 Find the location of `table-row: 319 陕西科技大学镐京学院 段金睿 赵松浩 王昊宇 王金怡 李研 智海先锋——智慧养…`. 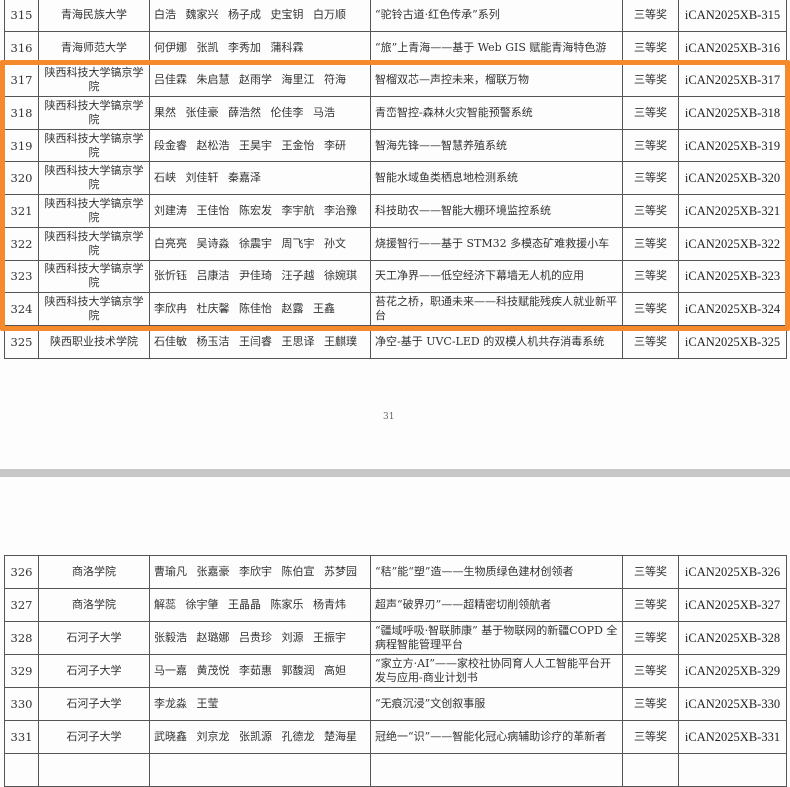

table-row: 319 陕西科技大学镐京学院 段金睿 赵松浩 王昊宇 王金怡 李研 智海先锋——智慧养… is located at coordinates (395, 145).